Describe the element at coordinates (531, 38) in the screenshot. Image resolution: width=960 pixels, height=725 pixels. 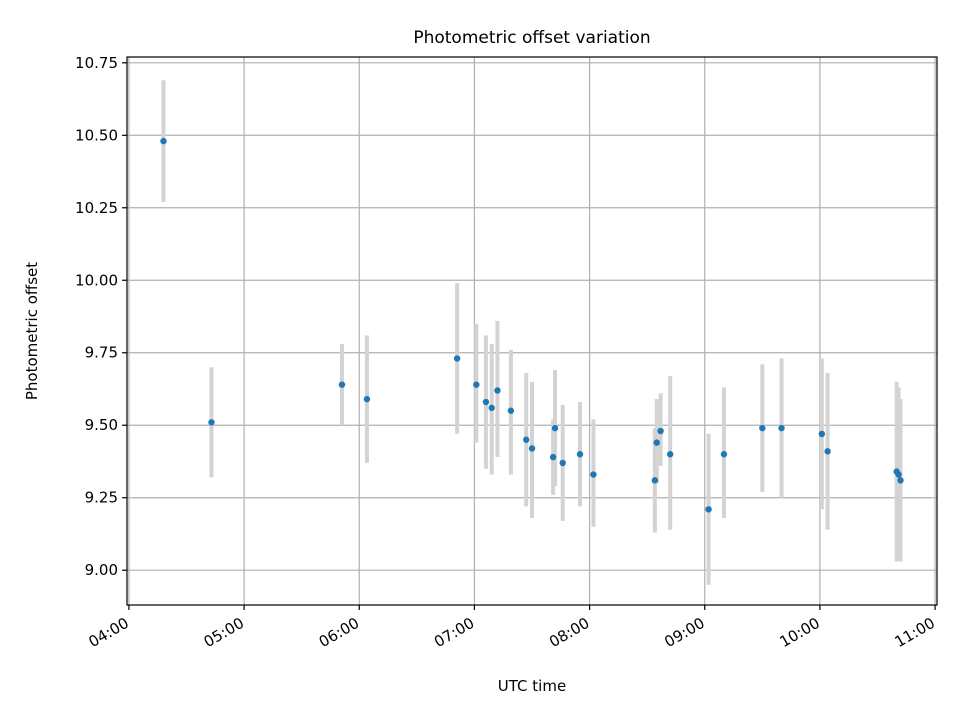
I see `chart-title: Photometric offset variation` at that location.